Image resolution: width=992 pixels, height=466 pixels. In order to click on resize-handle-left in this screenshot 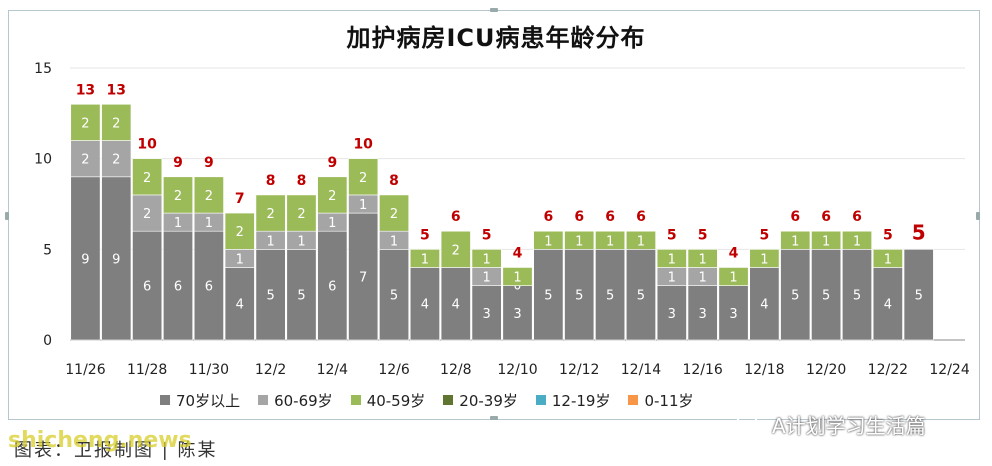, I will do `click(7, 216)`.